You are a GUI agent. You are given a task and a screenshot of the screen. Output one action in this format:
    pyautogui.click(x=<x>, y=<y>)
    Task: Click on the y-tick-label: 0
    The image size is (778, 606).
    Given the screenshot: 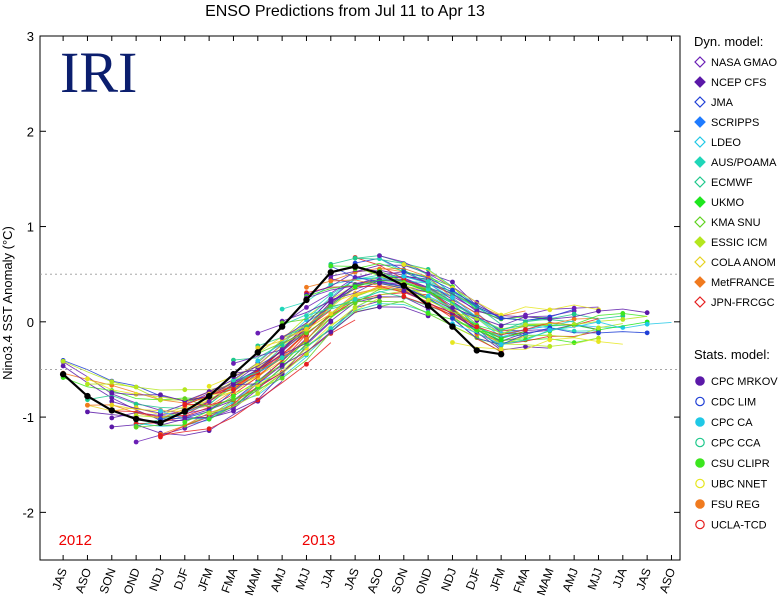 What is the action you would take?
    pyautogui.click(x=30, y=322)
    